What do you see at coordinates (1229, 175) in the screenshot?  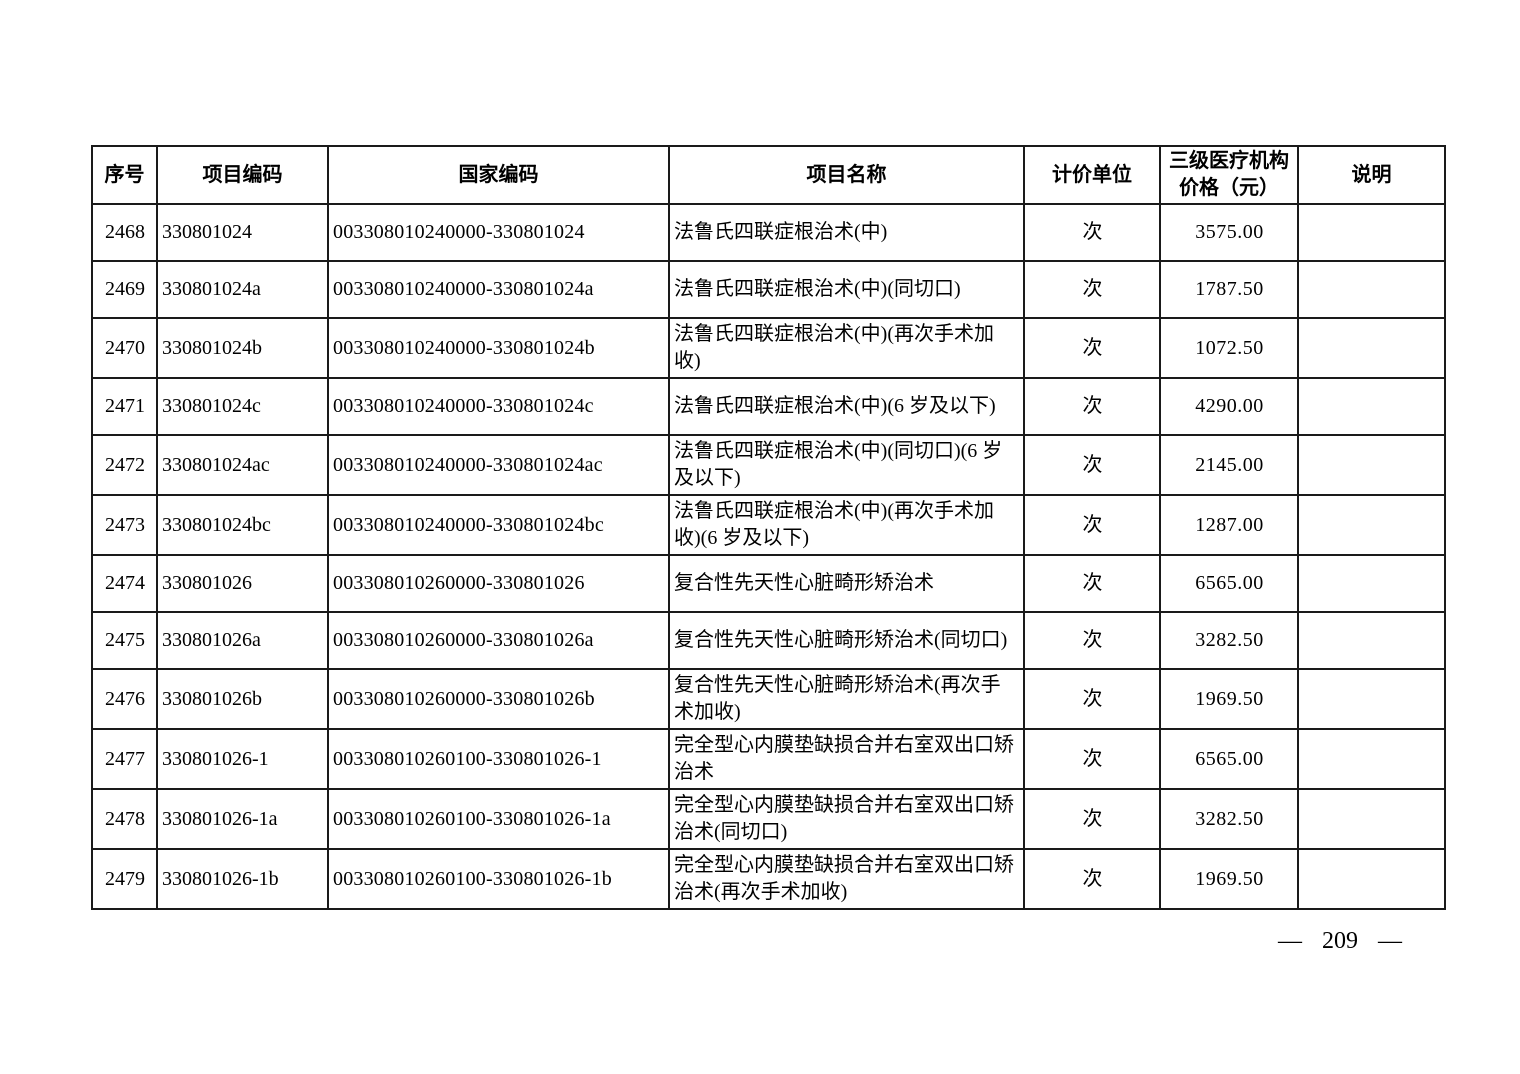 I see `header-price: 三级医疗机构 价格（元）` at bounding box center [1229, 175].